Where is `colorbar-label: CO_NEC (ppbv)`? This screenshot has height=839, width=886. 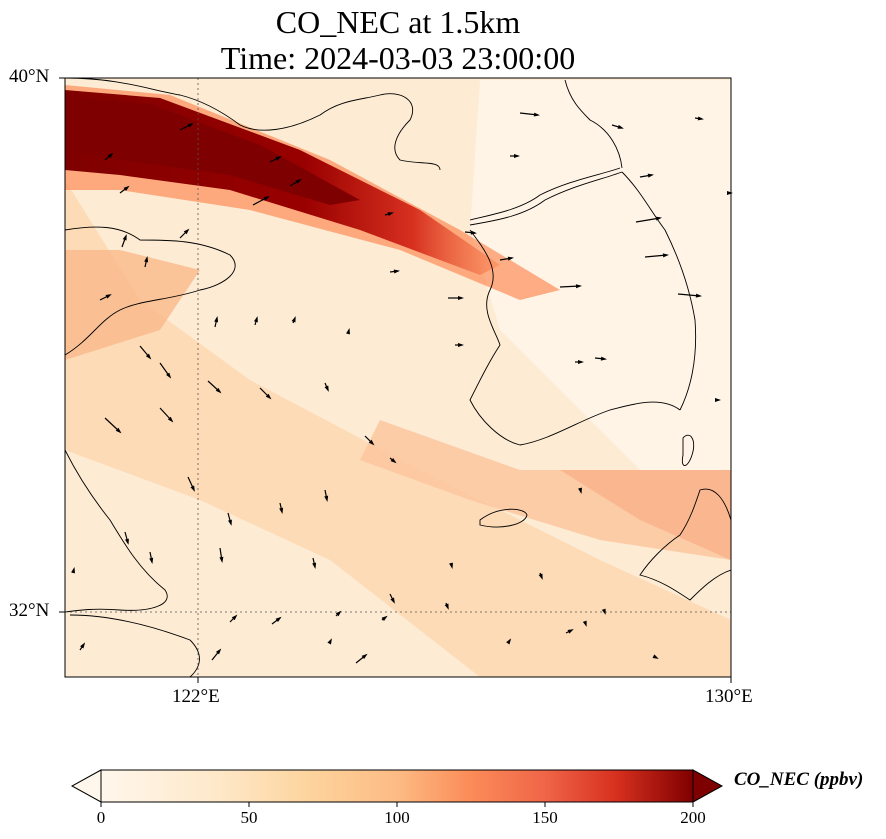 colorbar-label: CO_NEC (ppbv) is located at coordinates (799, 779).